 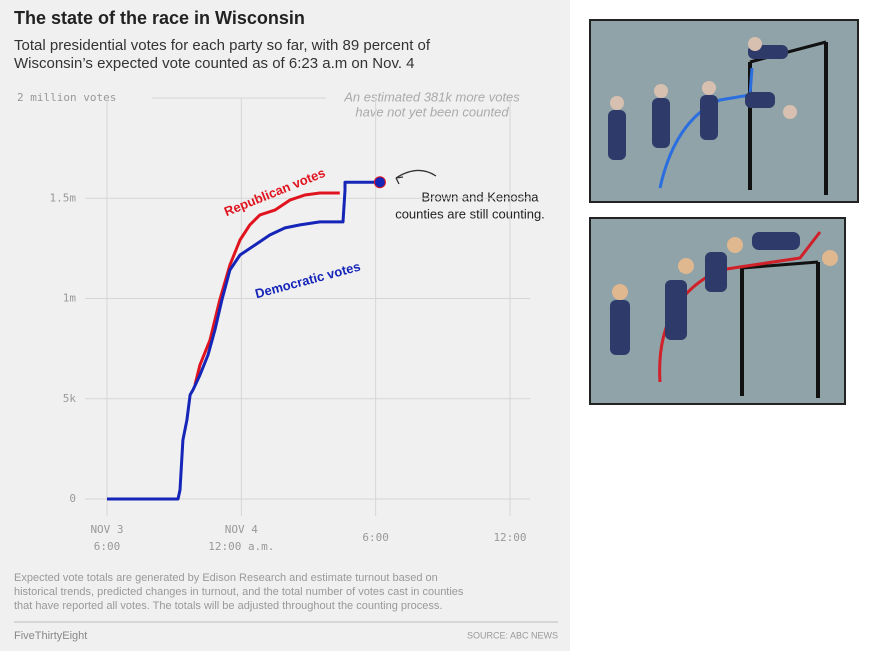 What do you see at coordinates (375, 537) in the screenshot?
I see `x-tick-label: 6:00` at bounding box center [375, 537].